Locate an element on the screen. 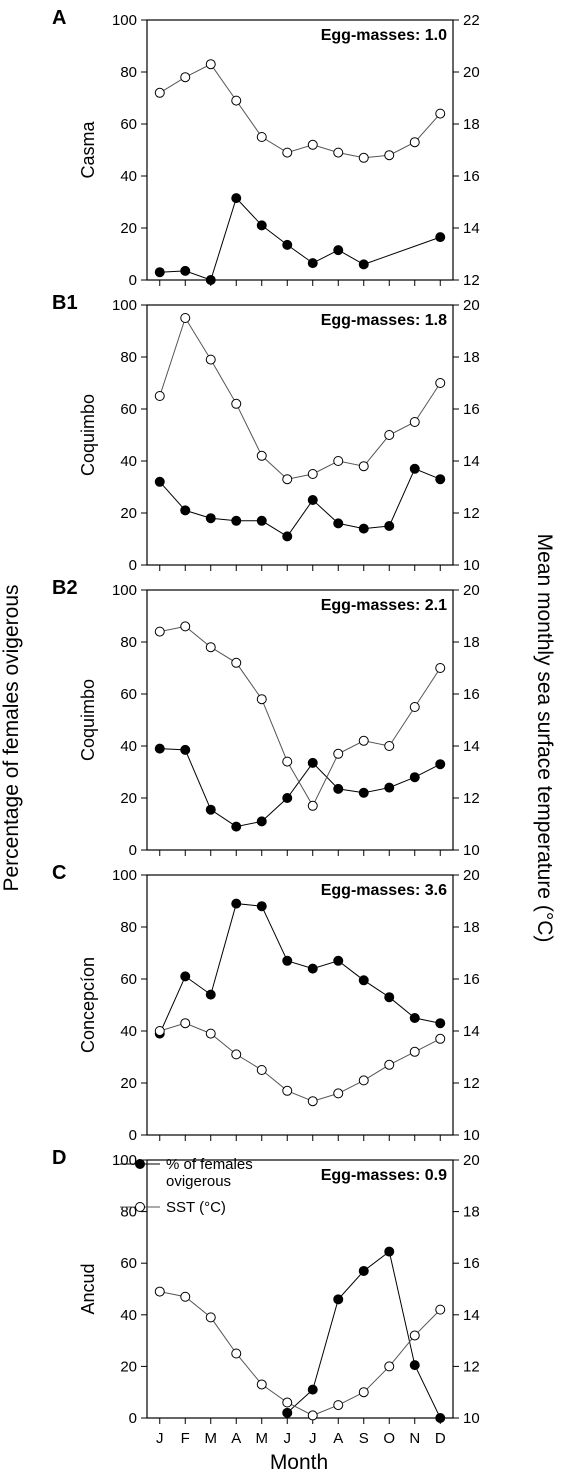  panel-letter: A is located at coordinates (59, 18).